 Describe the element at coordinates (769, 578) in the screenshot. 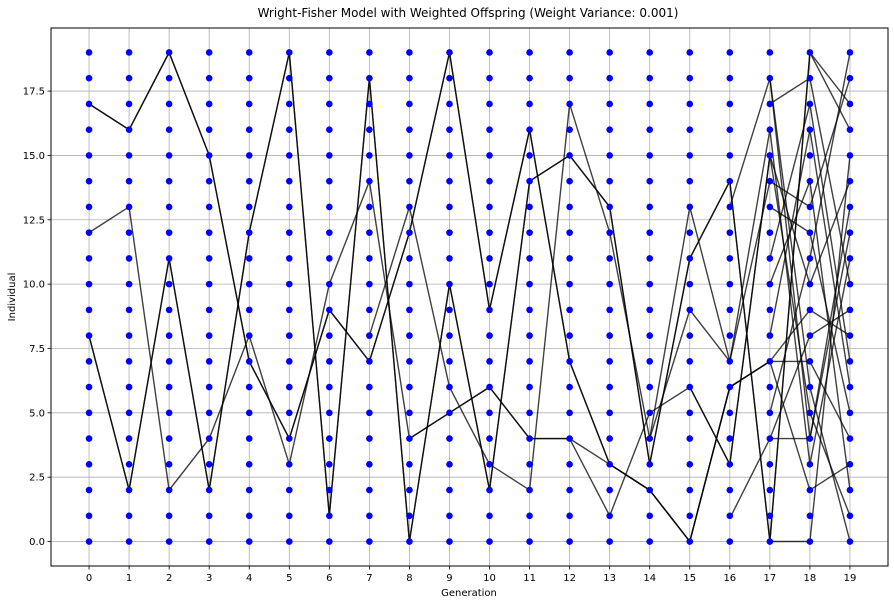

I see `x-tick-label: 17` at that location.